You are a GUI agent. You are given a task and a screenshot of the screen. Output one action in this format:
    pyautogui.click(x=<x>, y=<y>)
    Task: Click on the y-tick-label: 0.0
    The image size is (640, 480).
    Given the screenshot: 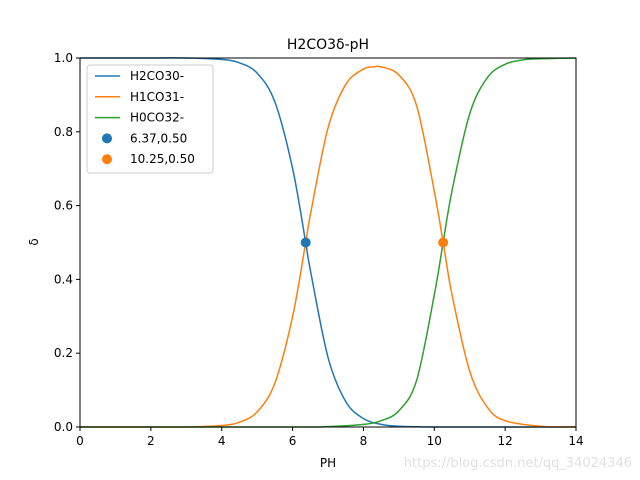 What is the action you would take?
    pyautogui.click(x=63, y=427)
    